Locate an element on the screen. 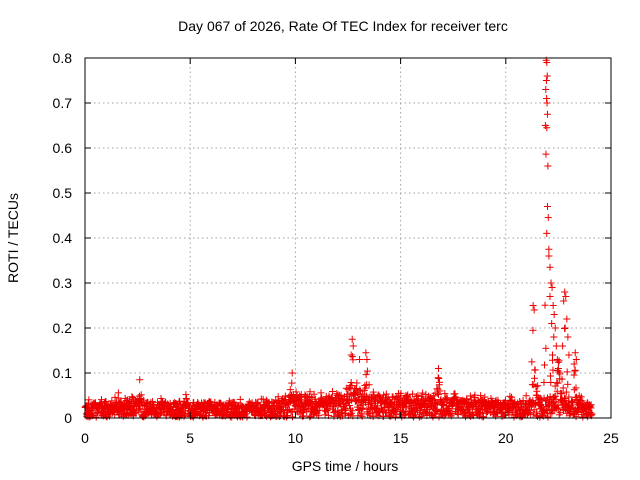 The height and width of the screenshot is (480, 640). y-tick-label: 0.3 is located at coordinates (63, 283).